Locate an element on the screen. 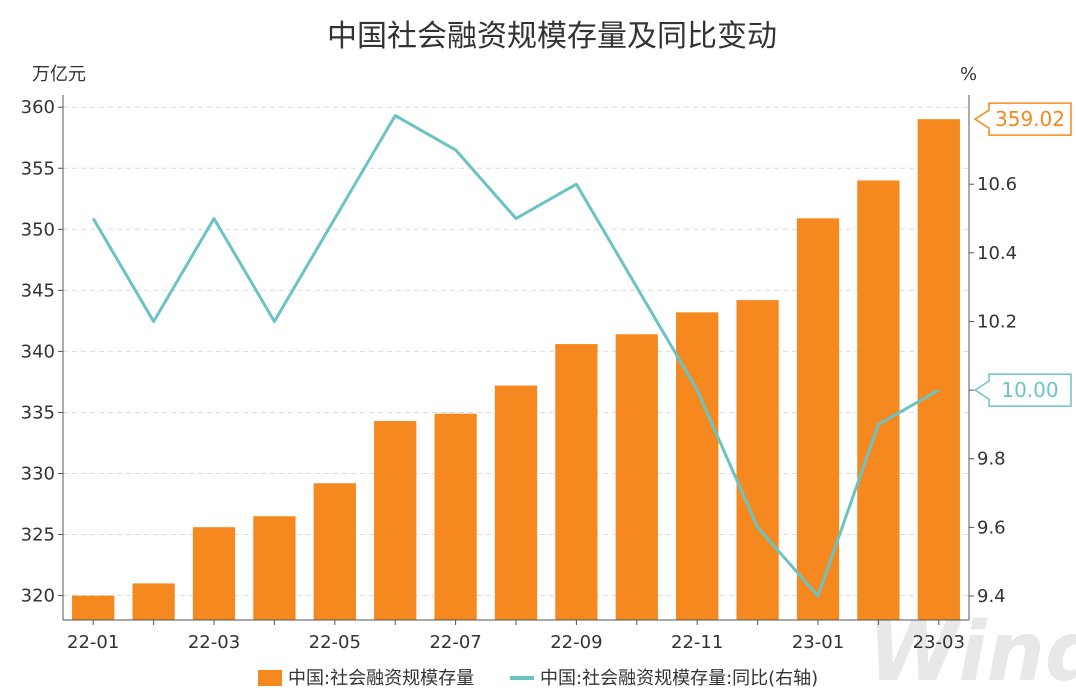 The image size is (1076, 692). left-axis-tick-label: 320 is located at coordinates (38, 596).